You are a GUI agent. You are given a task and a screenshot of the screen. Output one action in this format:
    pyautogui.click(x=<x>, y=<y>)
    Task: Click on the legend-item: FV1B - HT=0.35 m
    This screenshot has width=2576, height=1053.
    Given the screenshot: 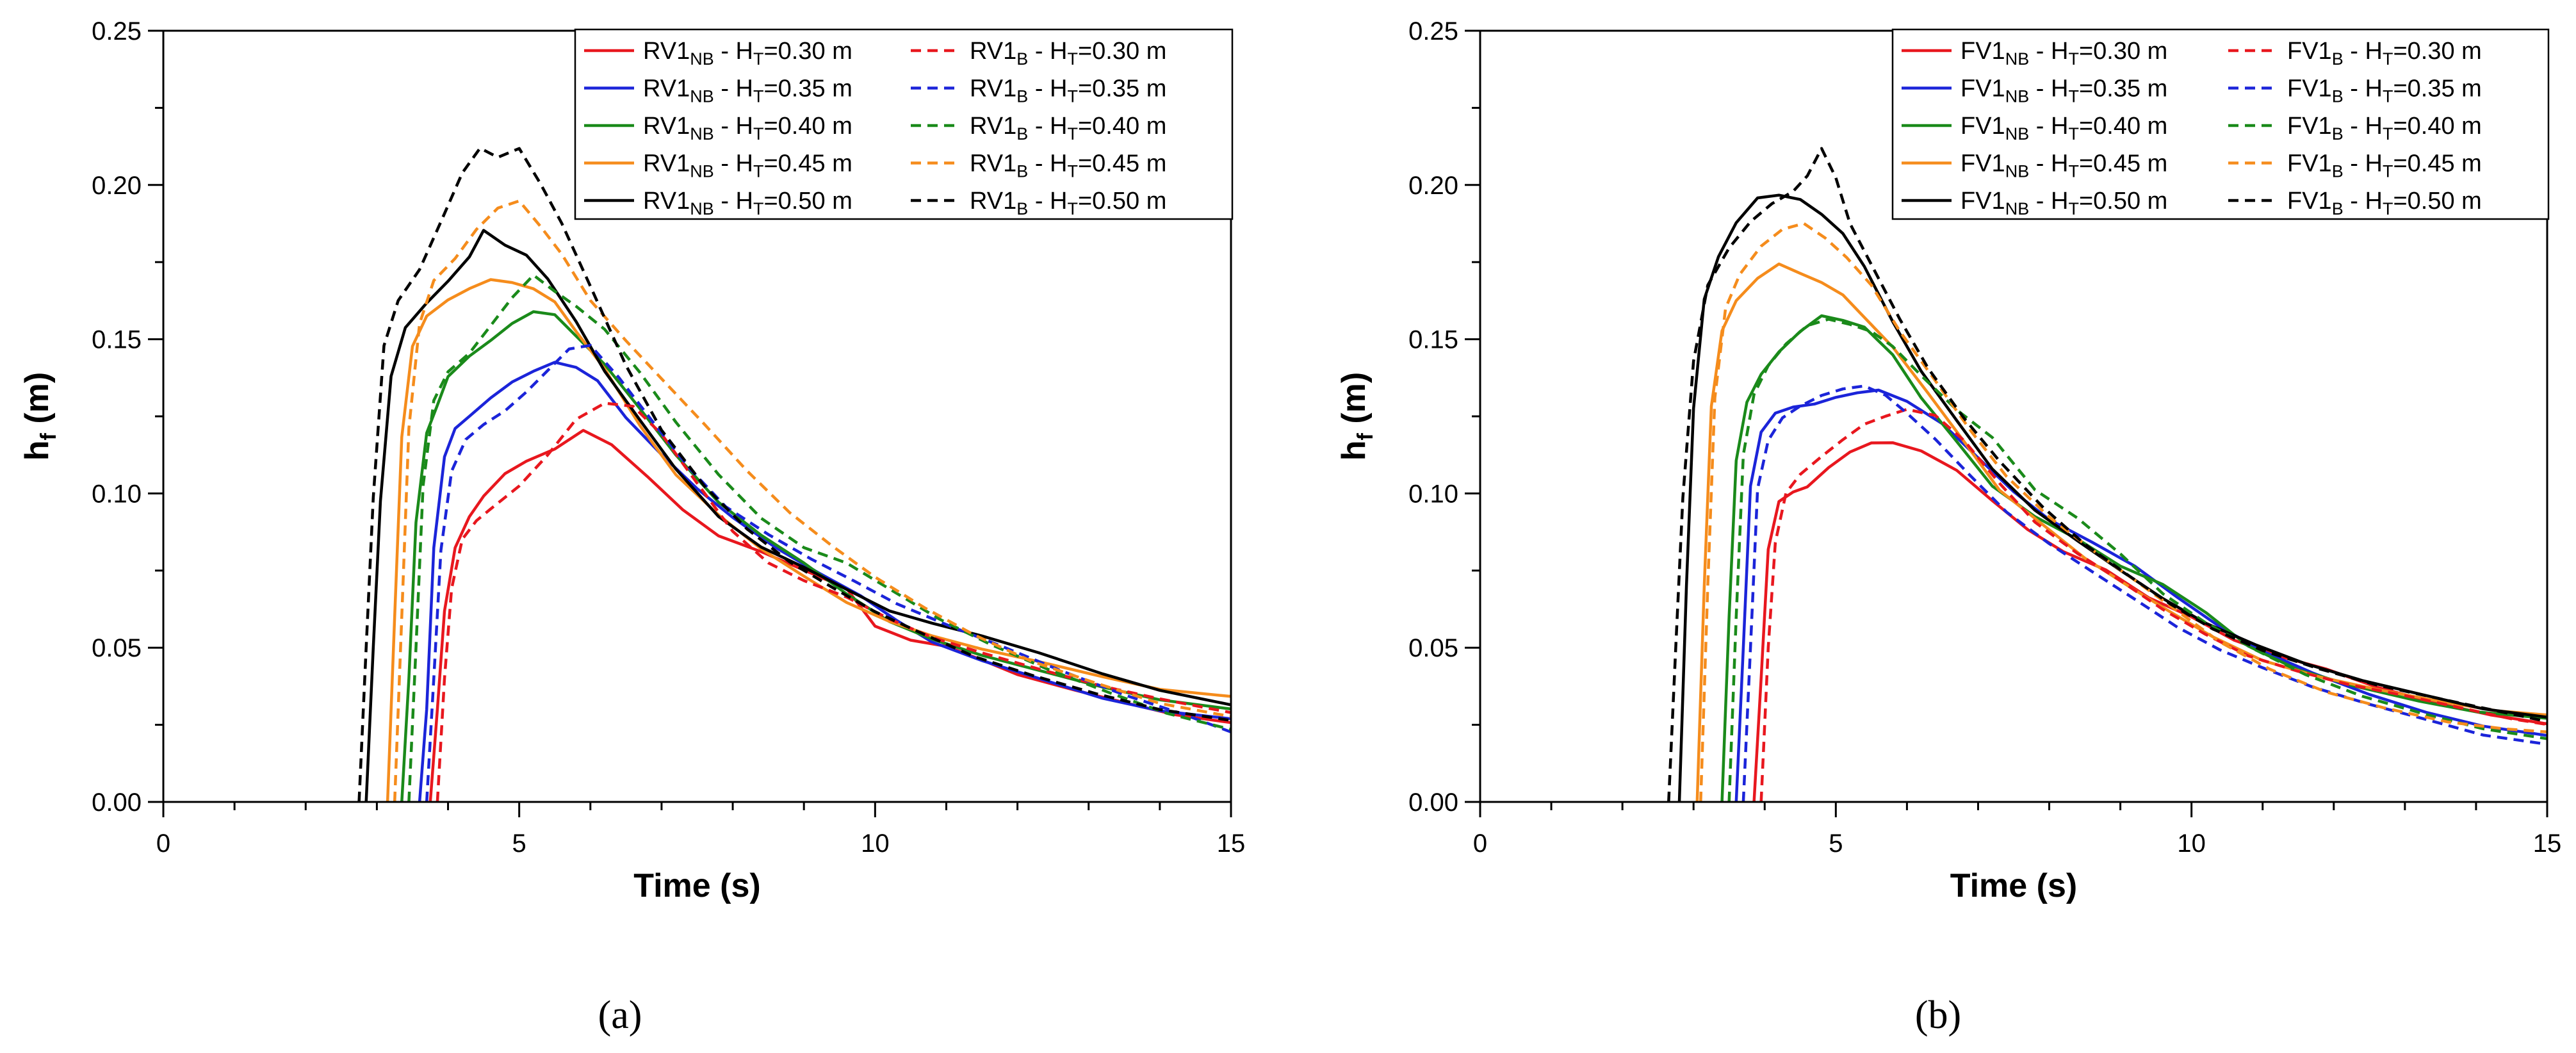 What is the action you would take?
    pyautogui.click(x=2355, y=91)
    